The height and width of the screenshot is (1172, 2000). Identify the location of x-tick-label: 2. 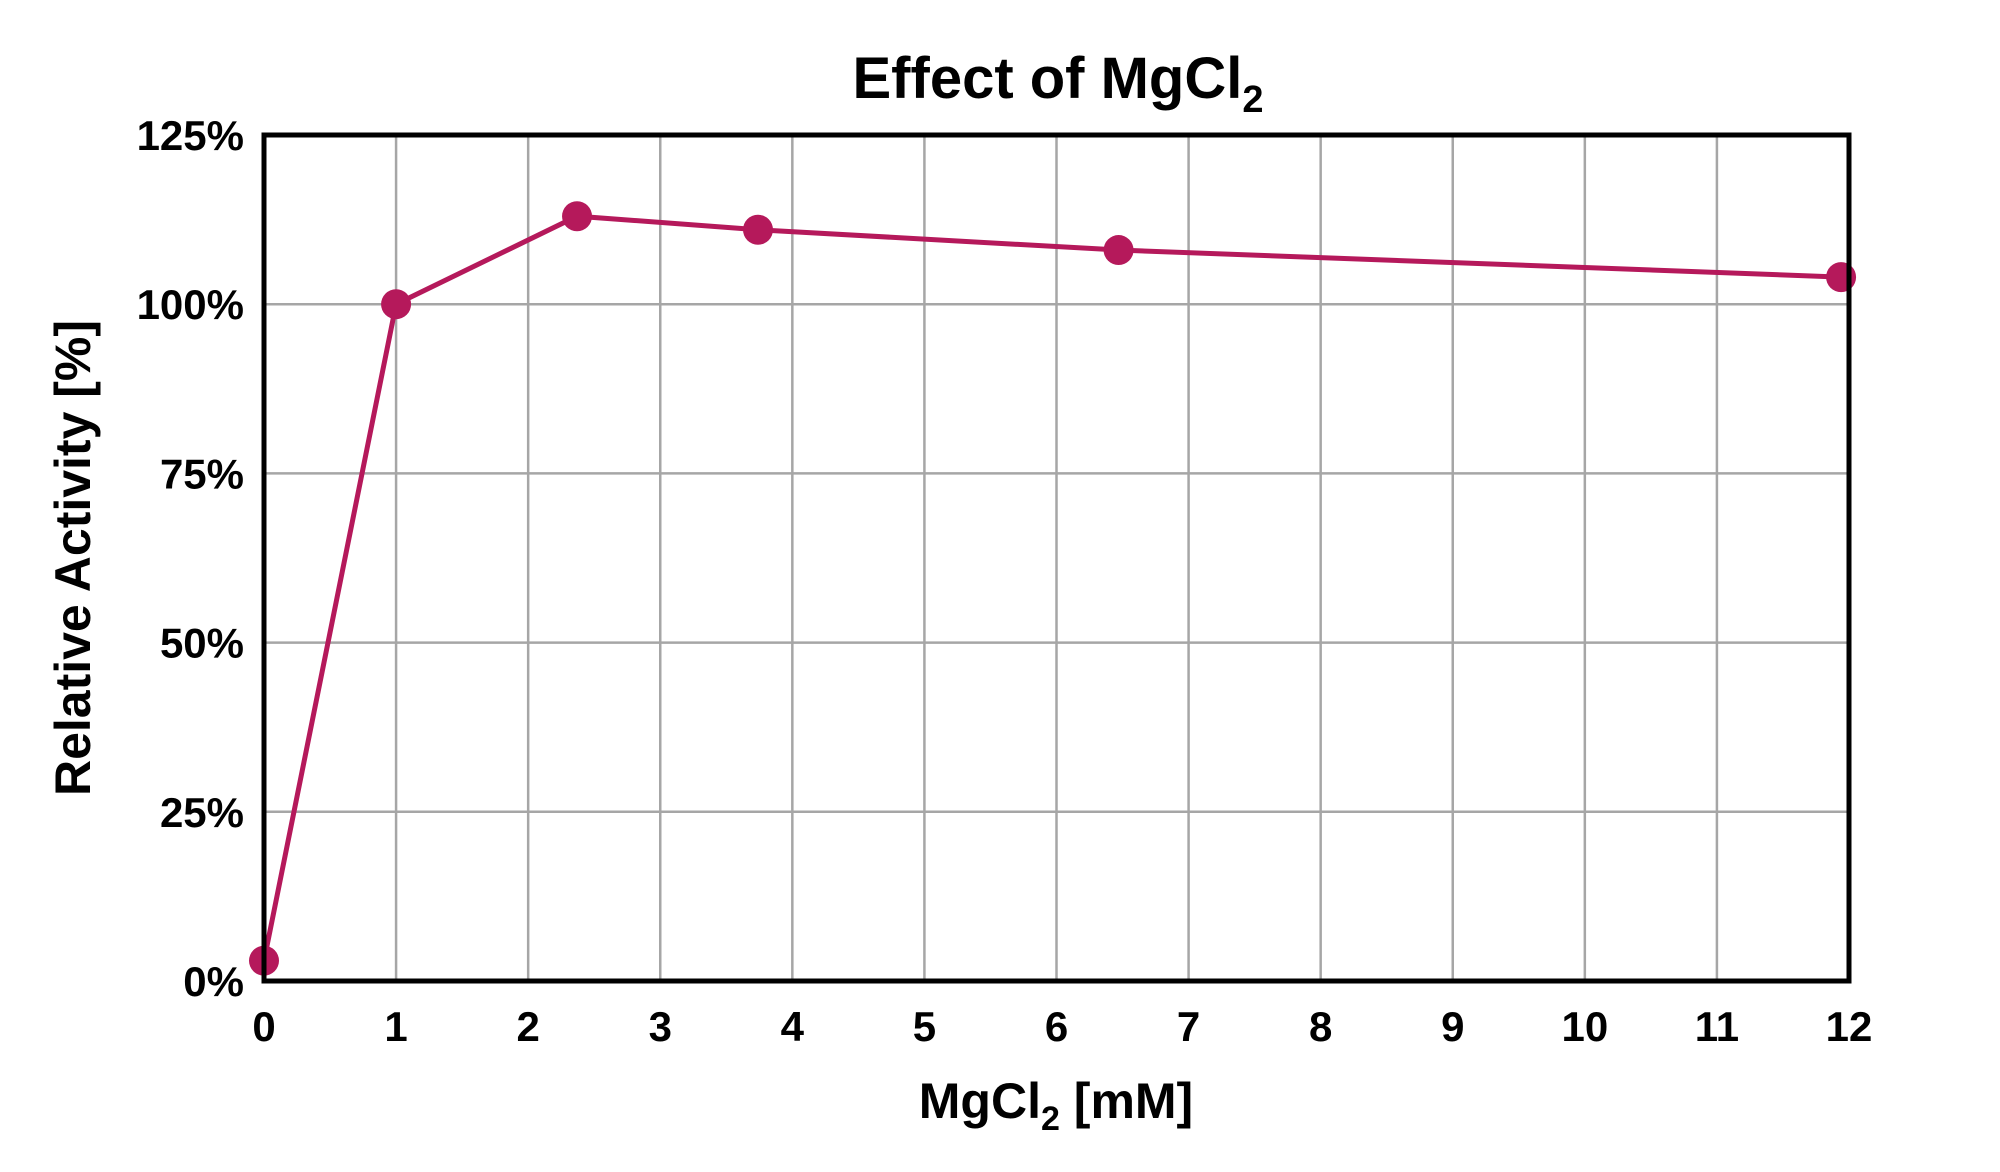
(527, 1026).